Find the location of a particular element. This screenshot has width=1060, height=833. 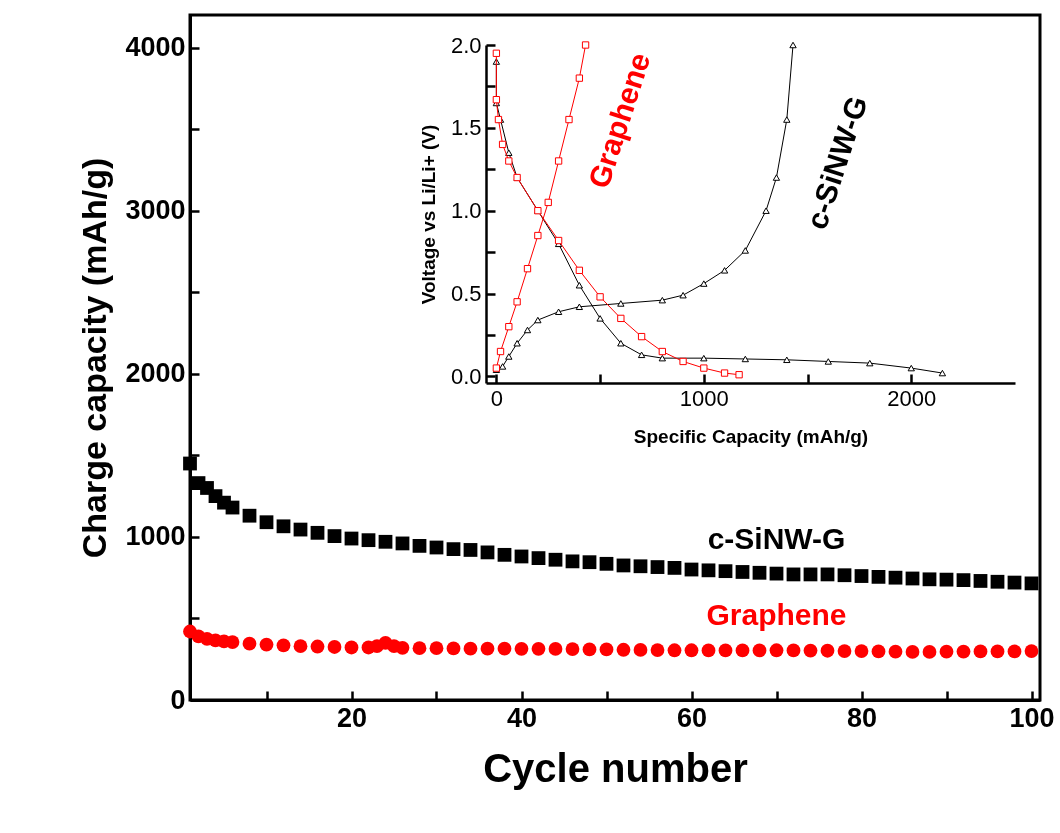

y-tick-label: 0.5 is located at coordinates (466, 294).